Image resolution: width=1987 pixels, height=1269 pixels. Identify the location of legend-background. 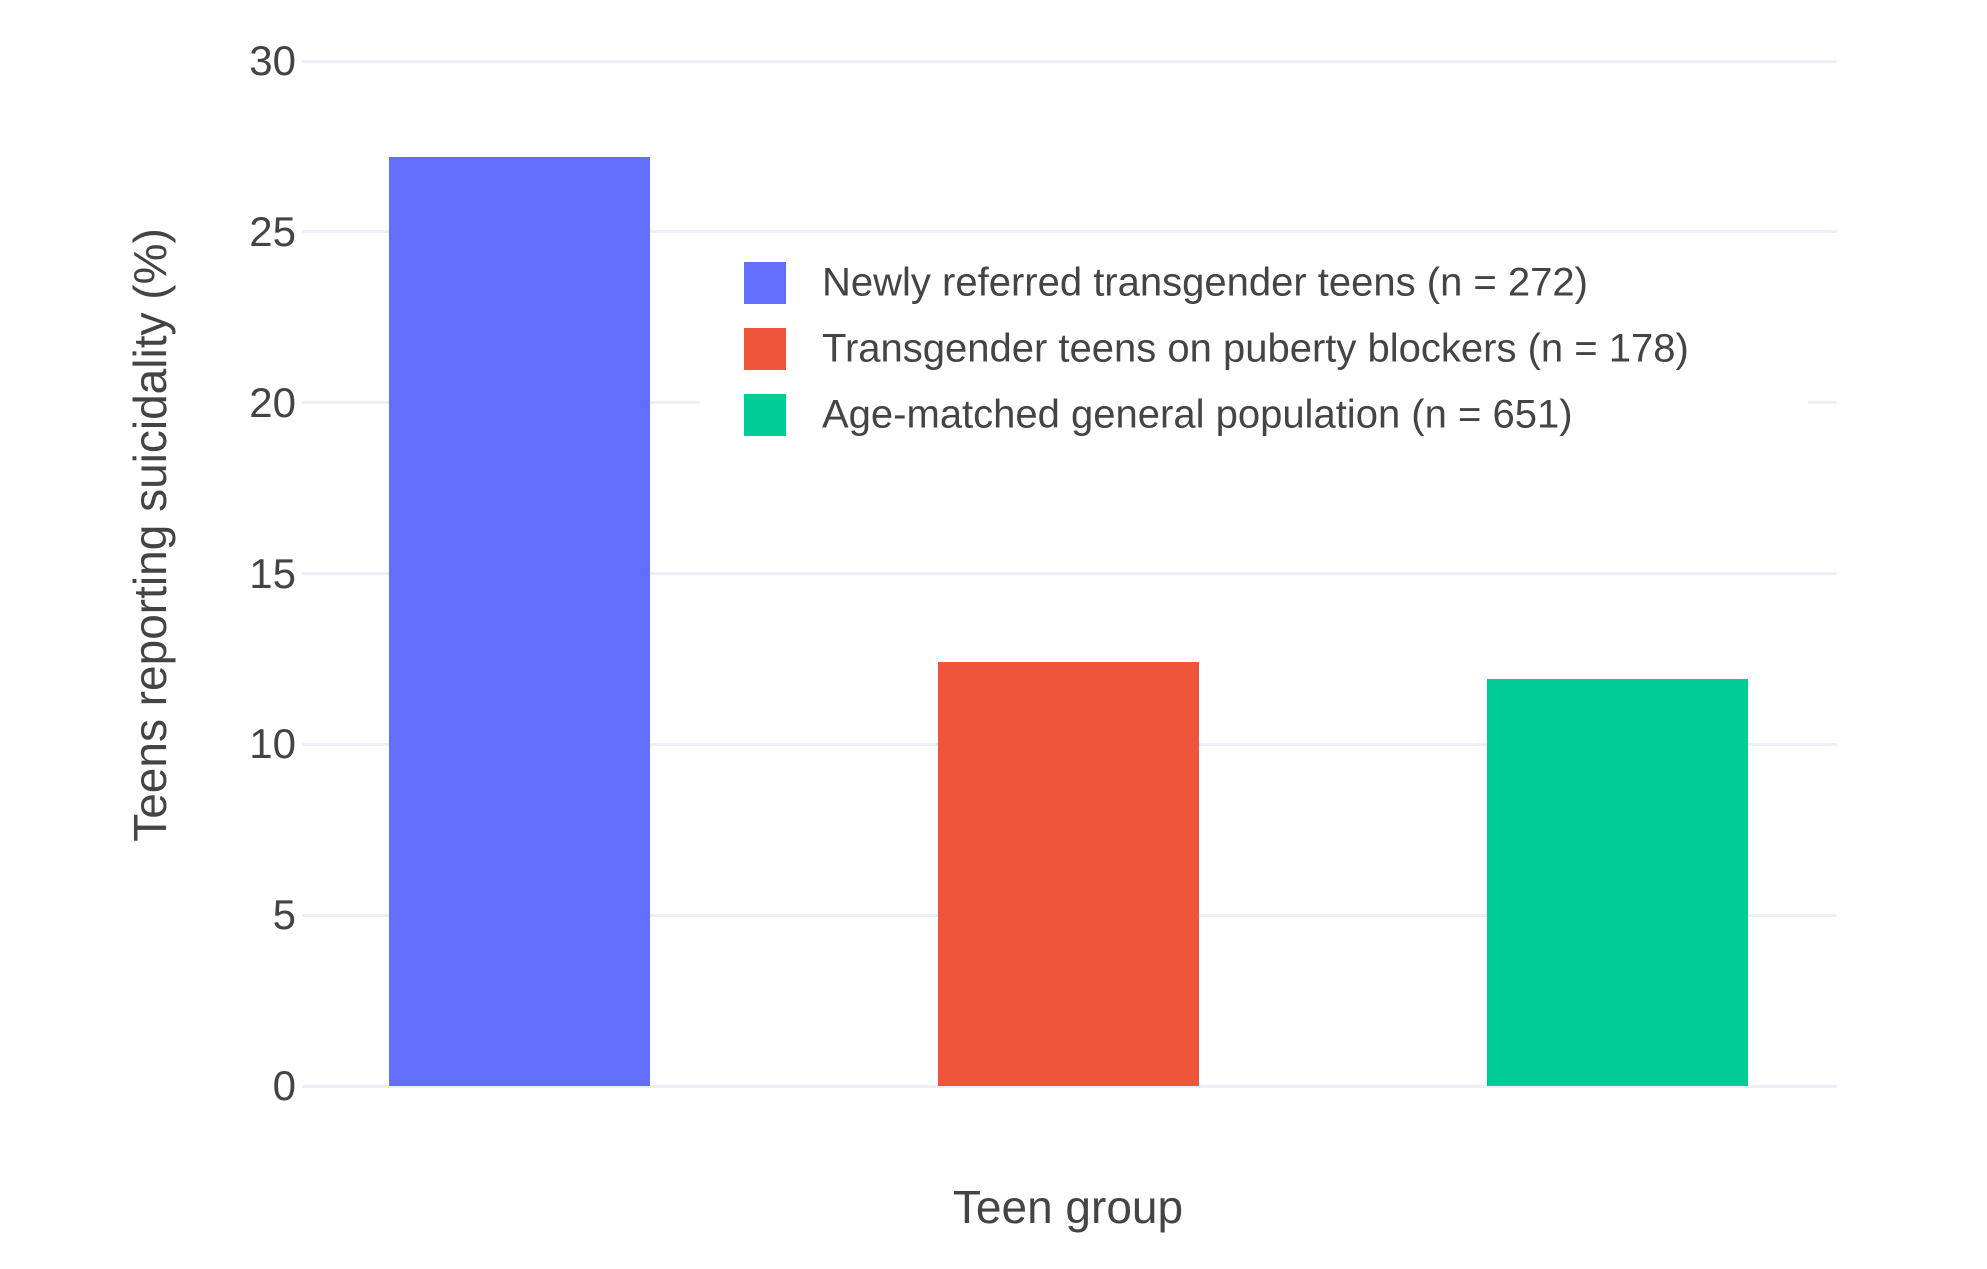
(1254, 349).